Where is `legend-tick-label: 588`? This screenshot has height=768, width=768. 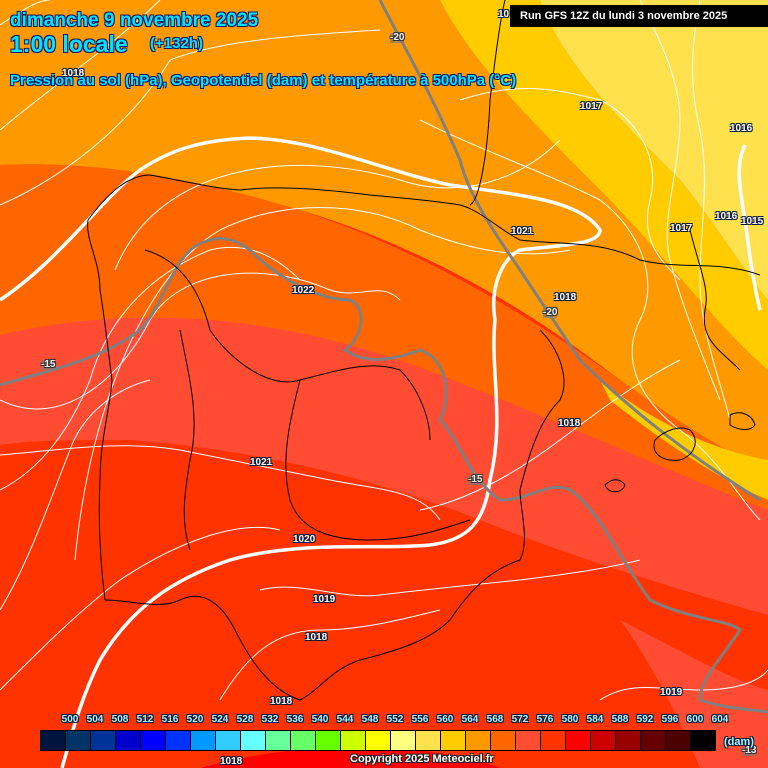
legend-tick-label: 588 is located at coordinates (620, 719).